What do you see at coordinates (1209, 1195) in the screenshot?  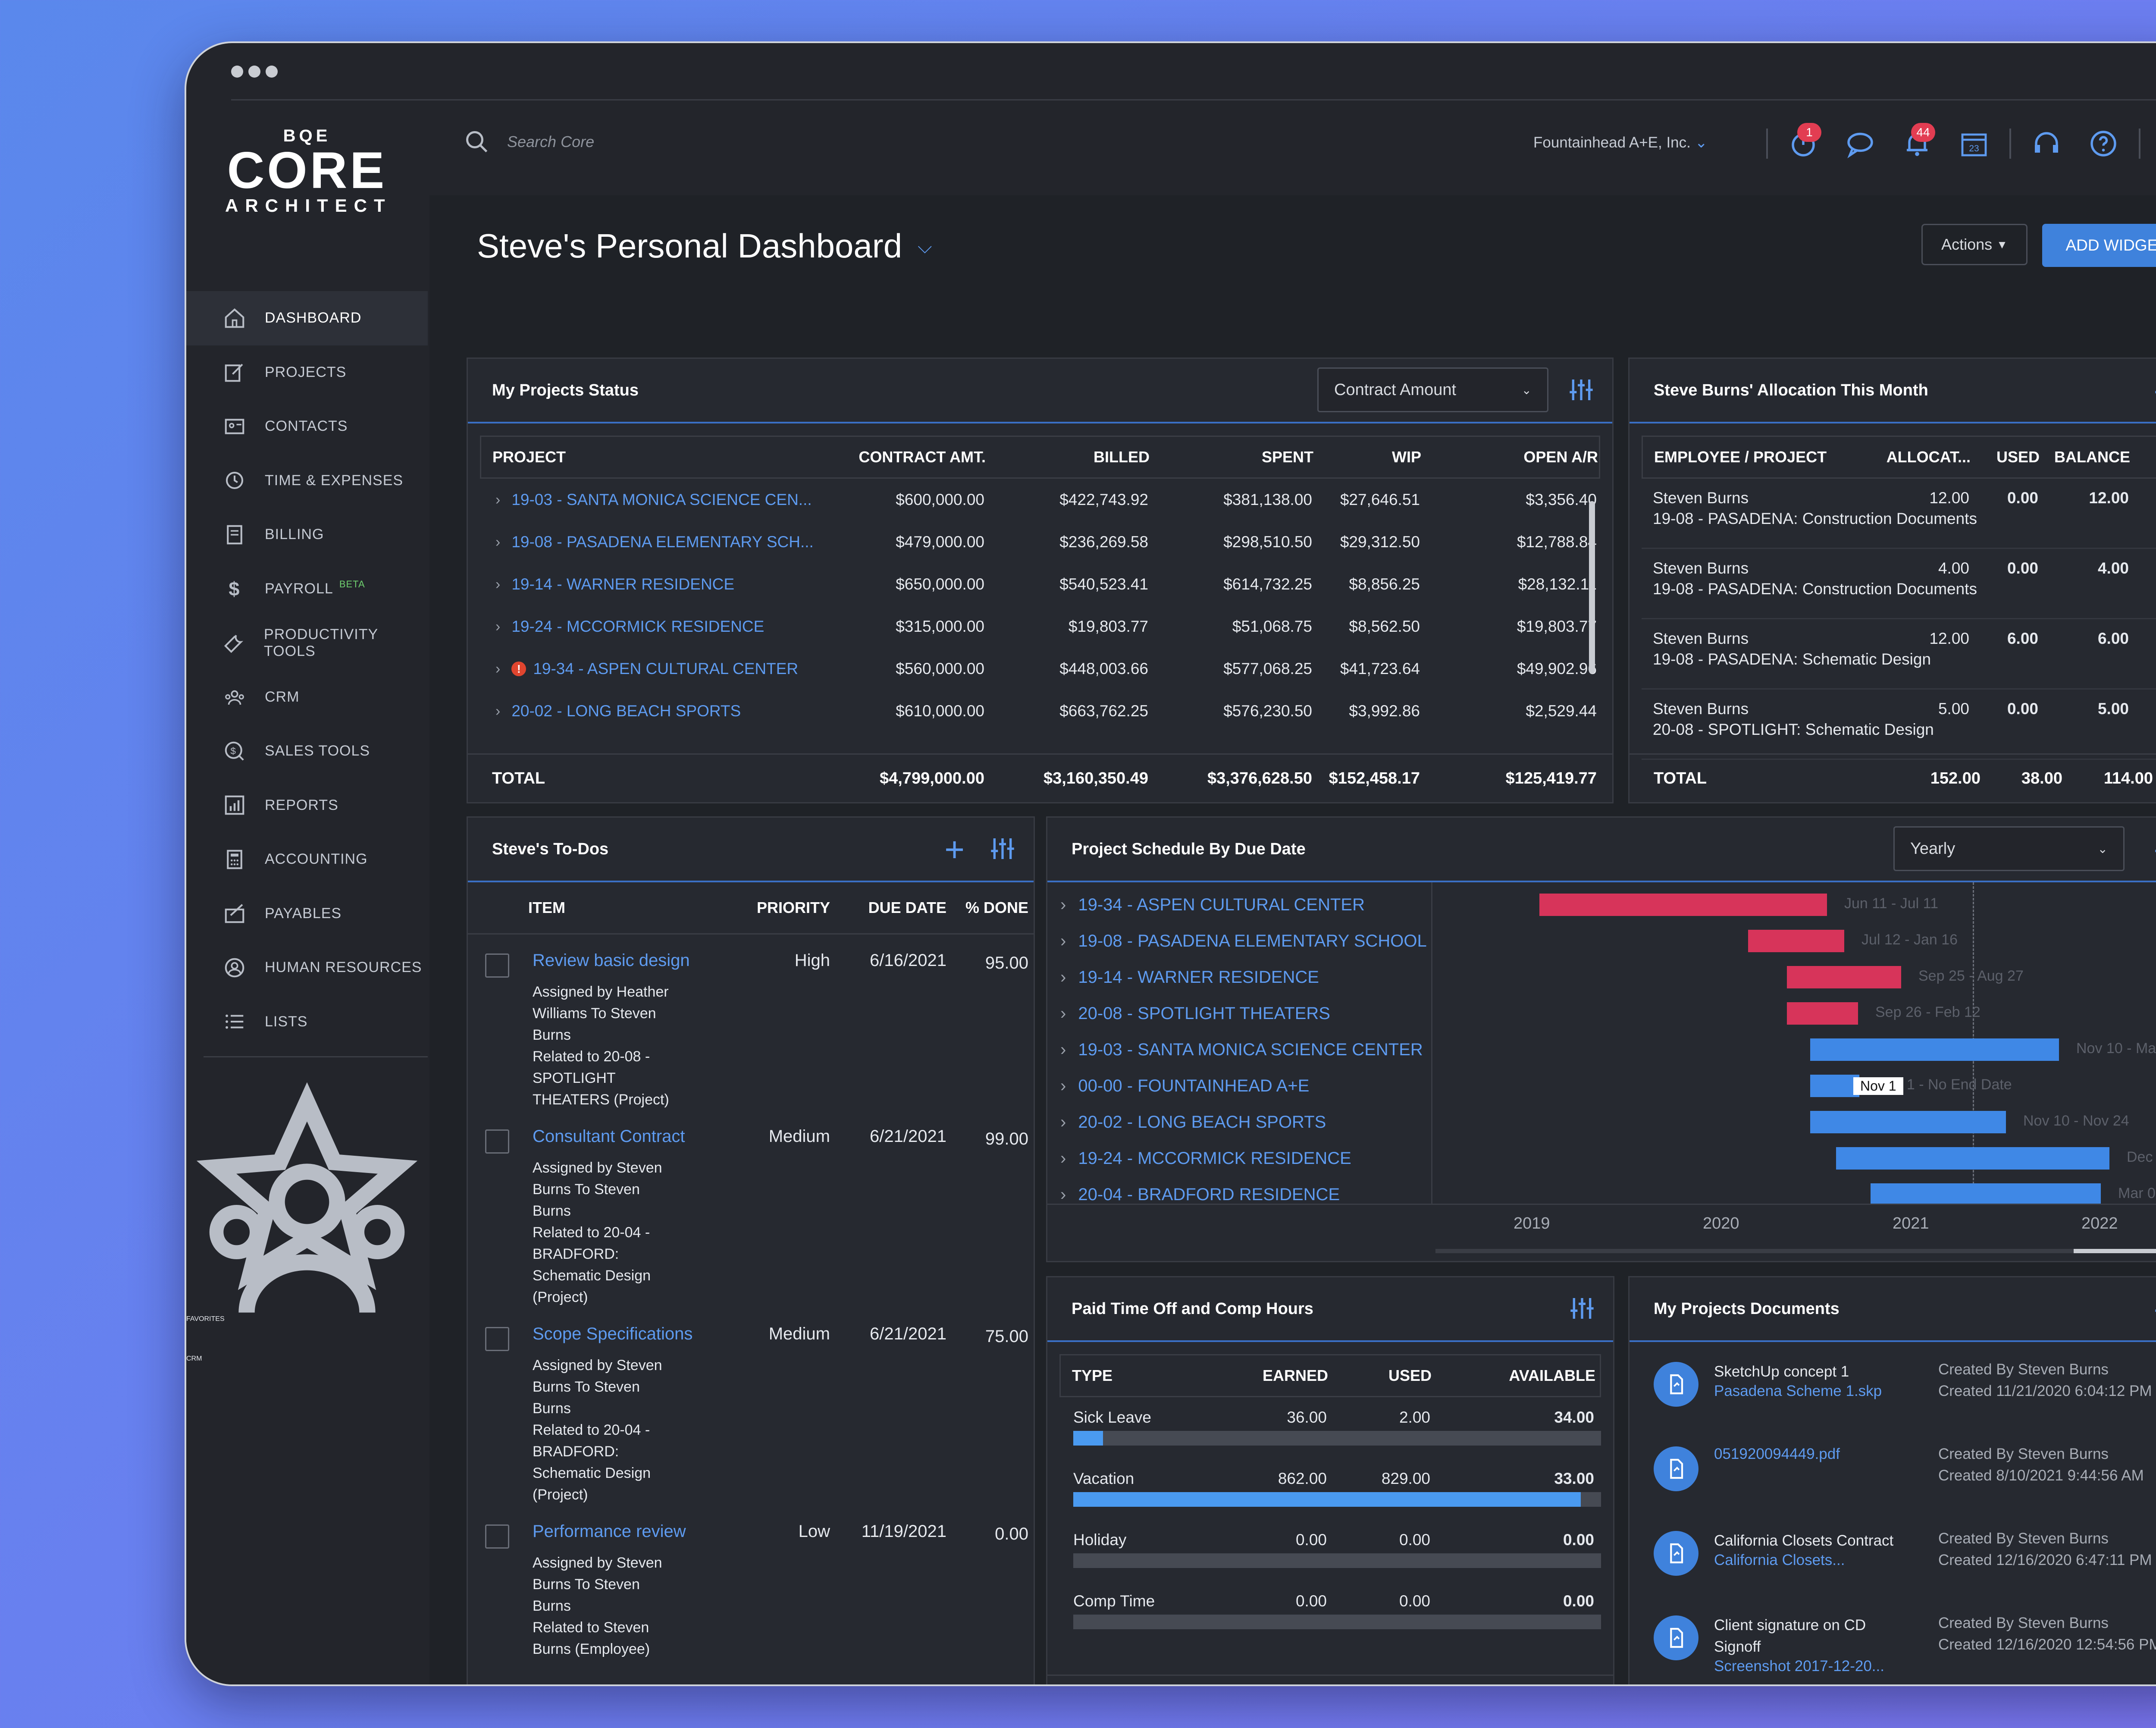 I see `project-link: 20-04 - BRADFORD RESIDENCE` at bounding box center [1209, 1195].